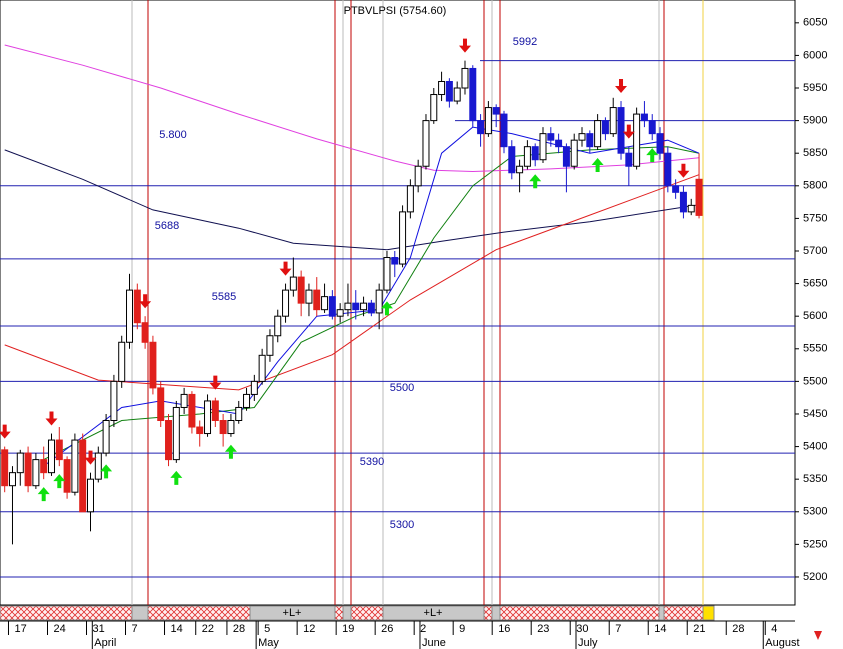 This screenshot has height=649, width=843. What do you see at coordinates (462, 629) in the screenshot?
I see `x-tick-label: 9` at bounding box center [462, 629].